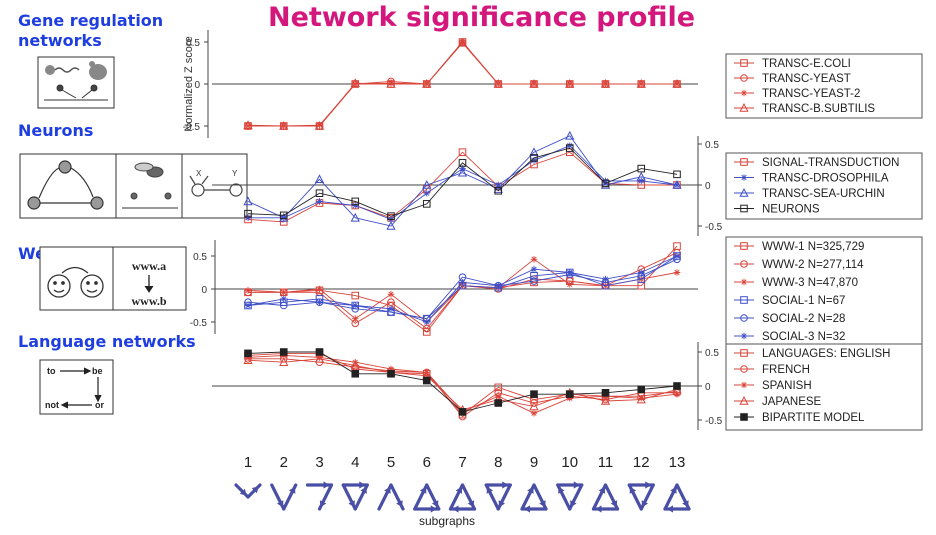 The image size is (936, 535). I want to click on gene-protein-icon, so click(76, 70).